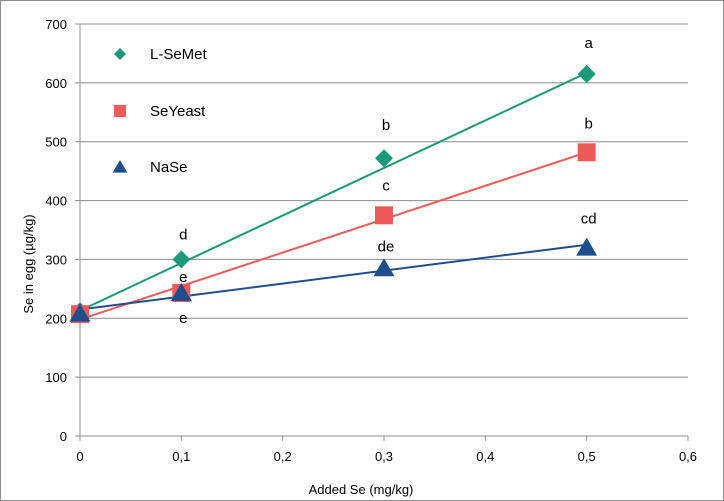  What do you see at coordinates (79, 456) in the screenshot?
I see `x-tick-label: 0` at bounding box center [79, 456].